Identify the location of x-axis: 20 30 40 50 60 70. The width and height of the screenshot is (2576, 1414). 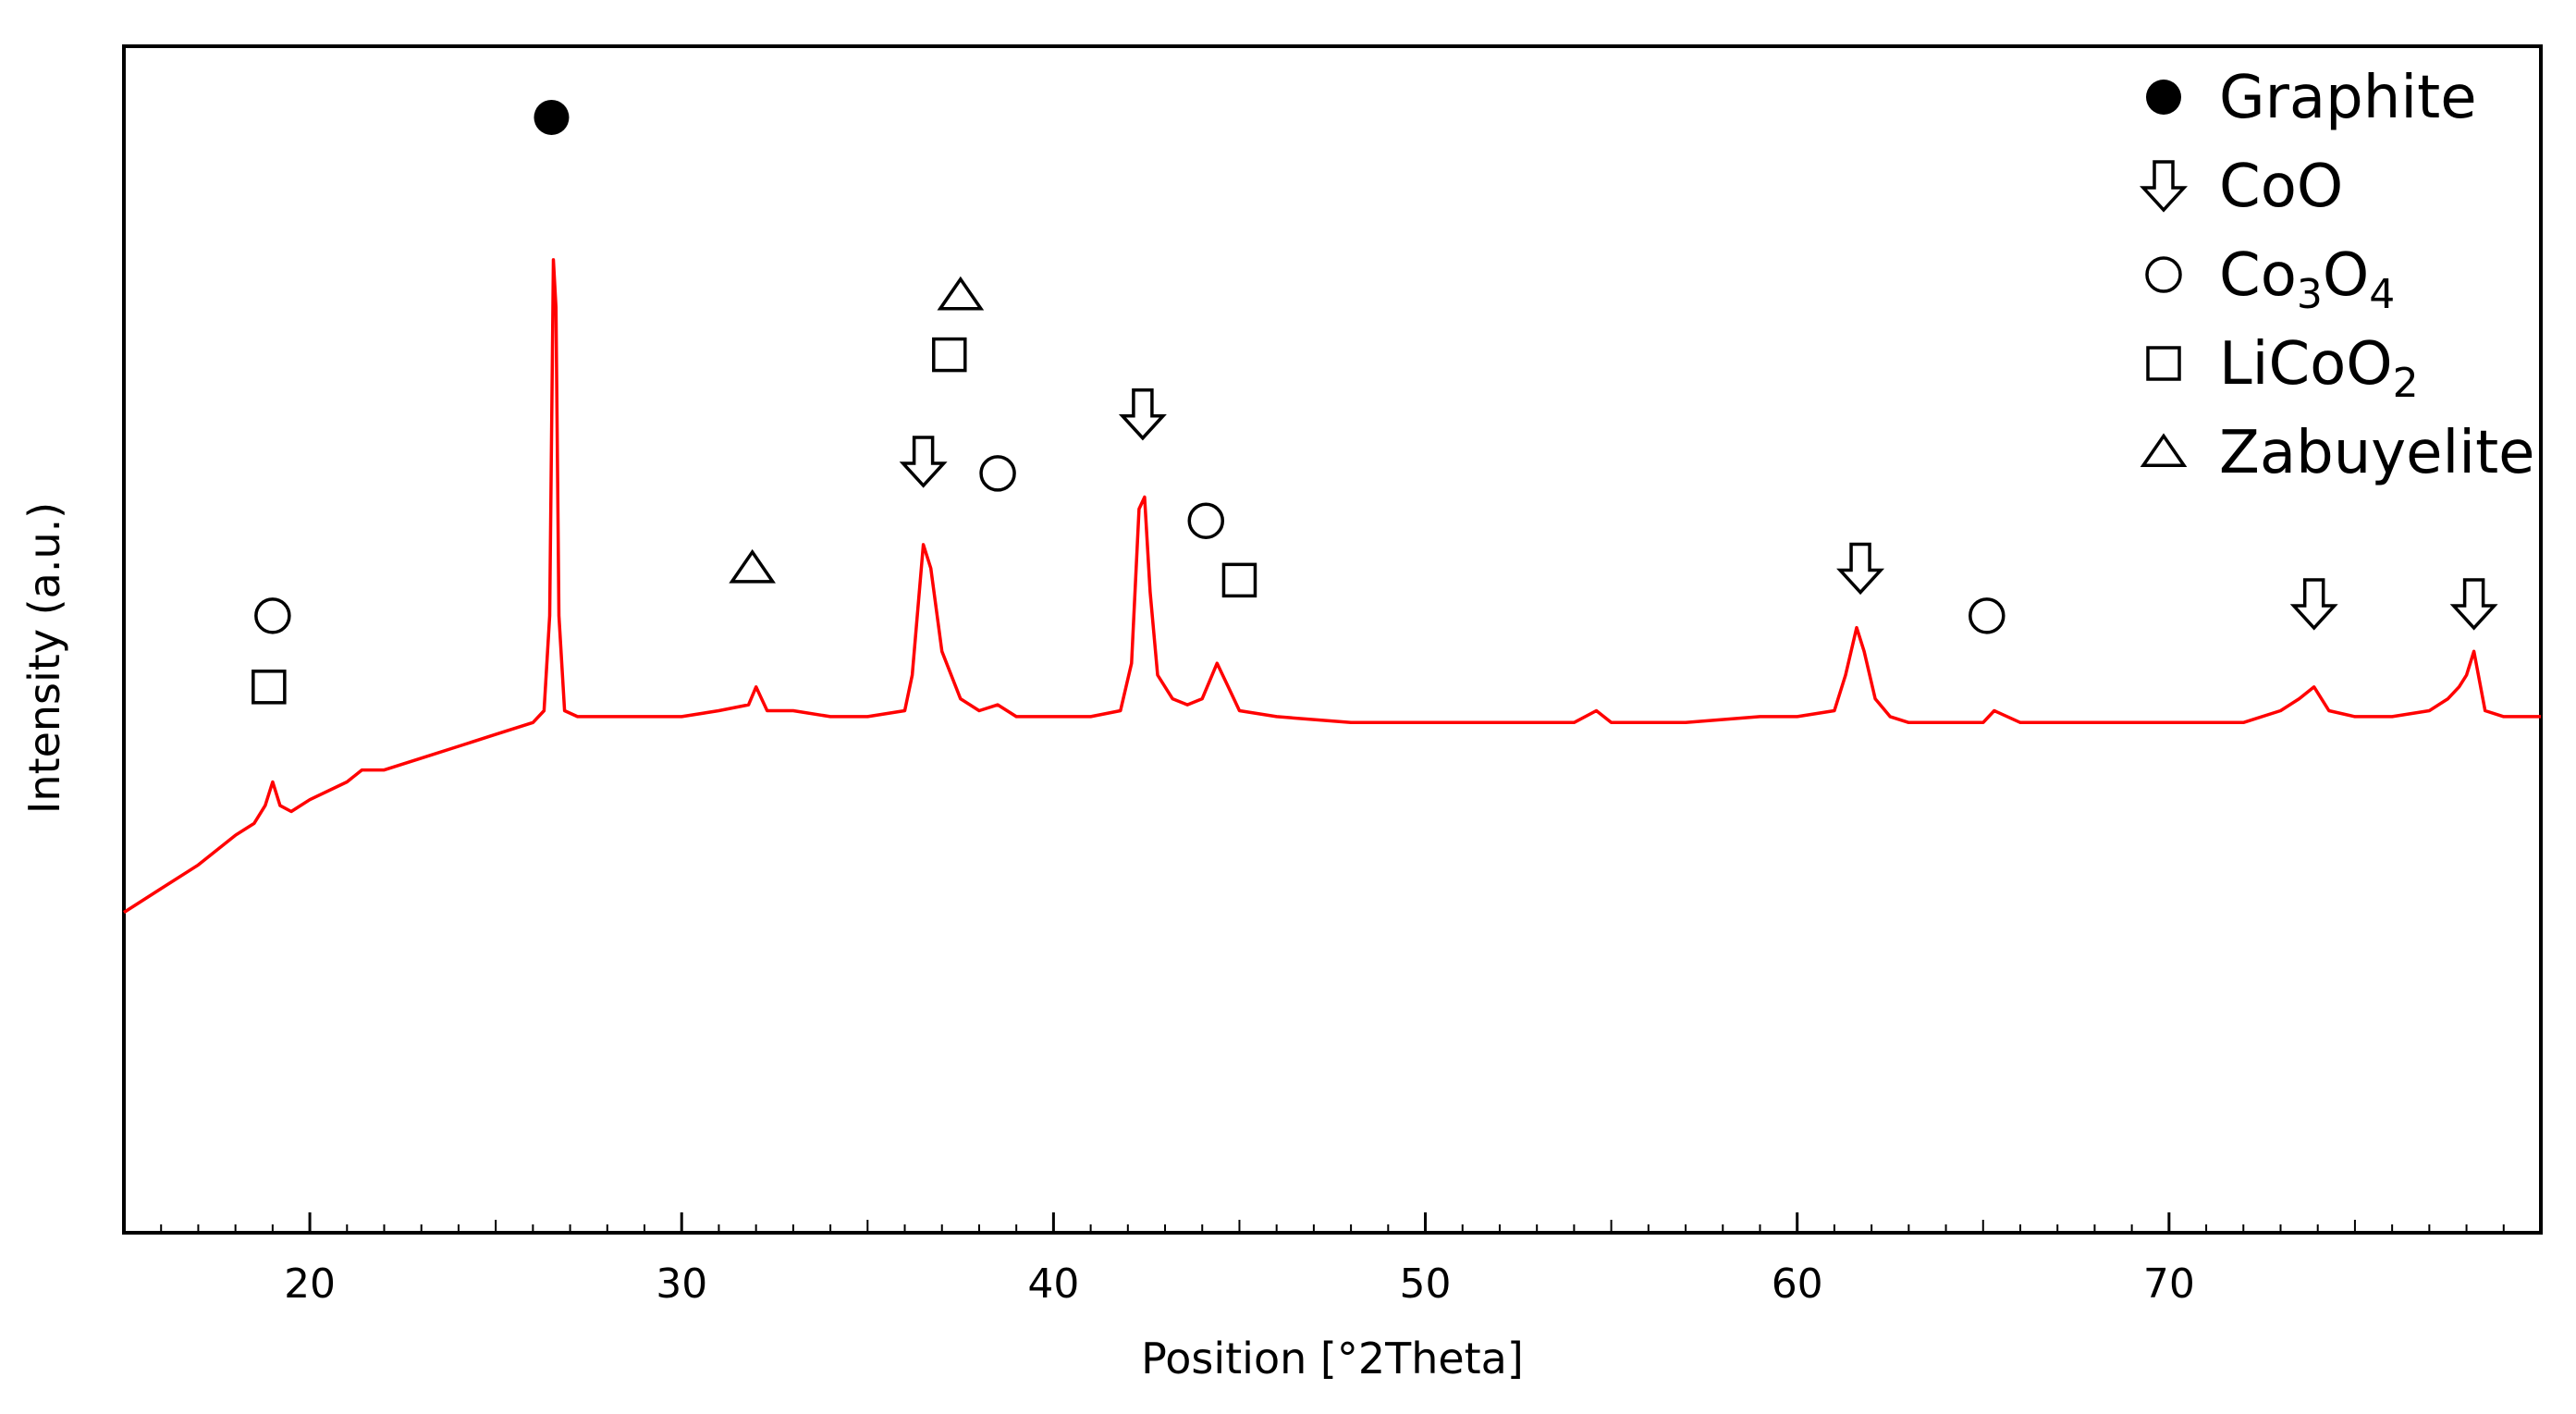
(1333, 1260).